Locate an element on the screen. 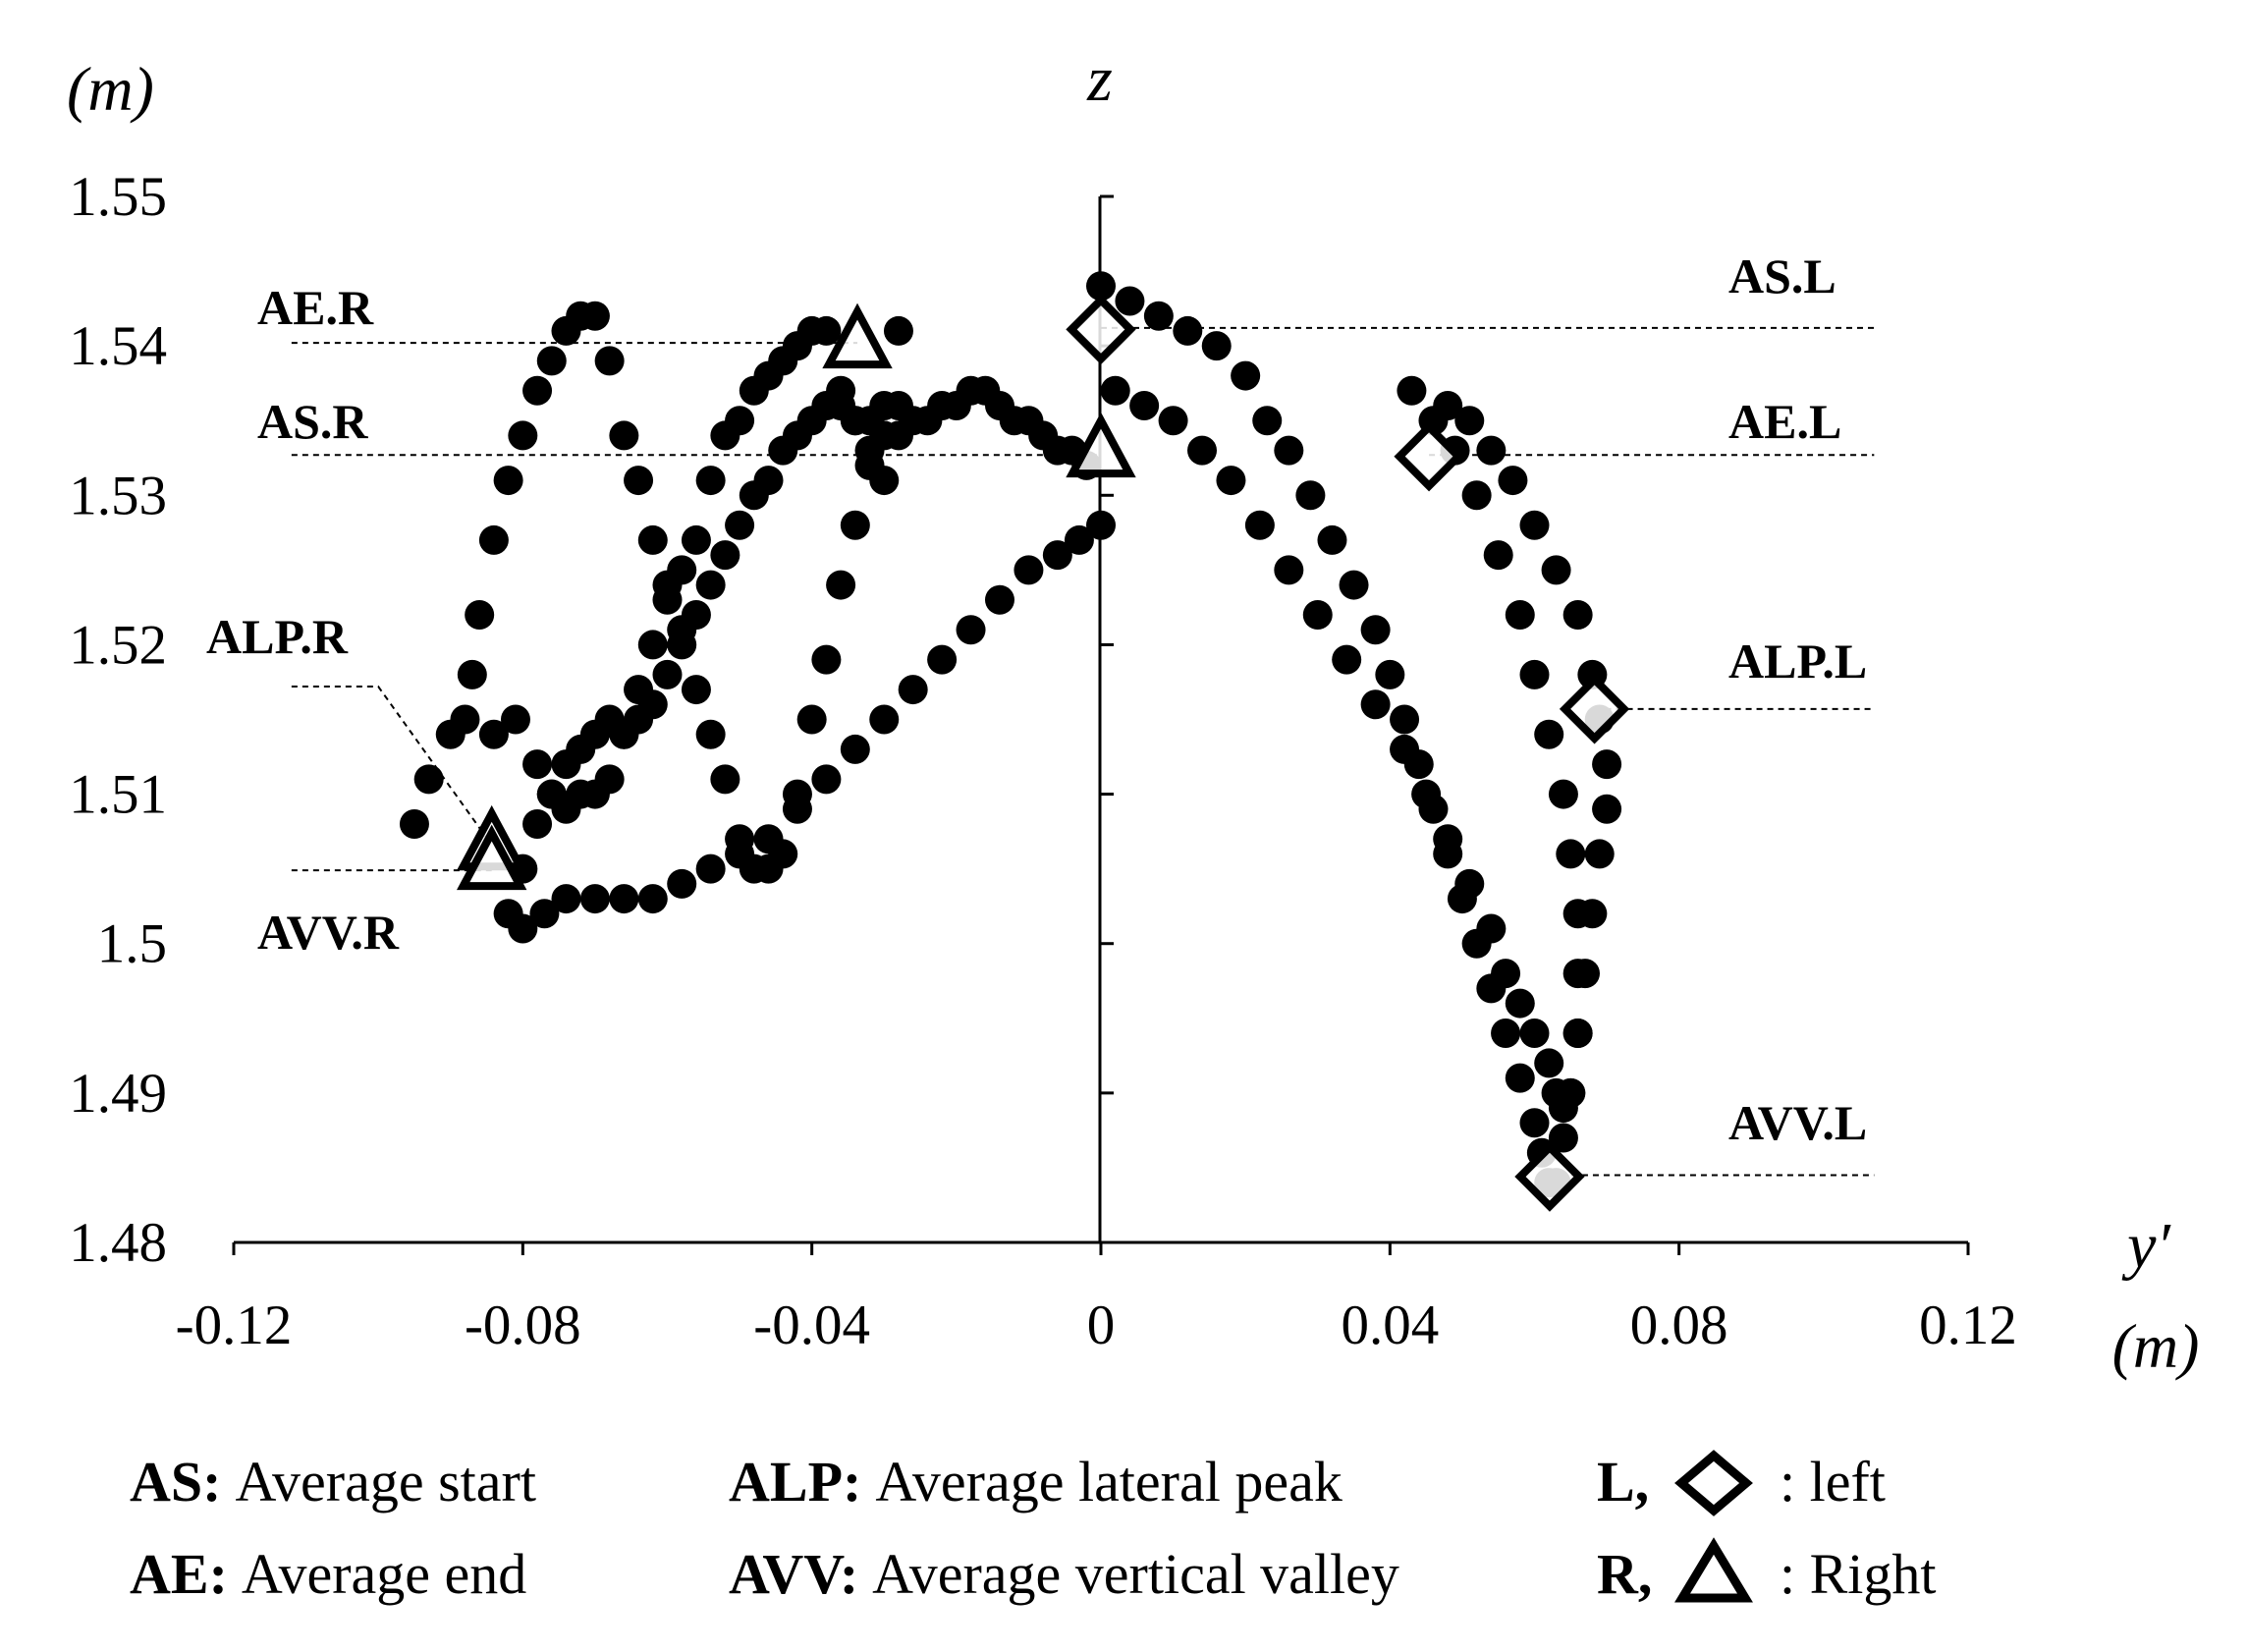  x-tick-label: -0.12 is located at coordinates (234, 1325).